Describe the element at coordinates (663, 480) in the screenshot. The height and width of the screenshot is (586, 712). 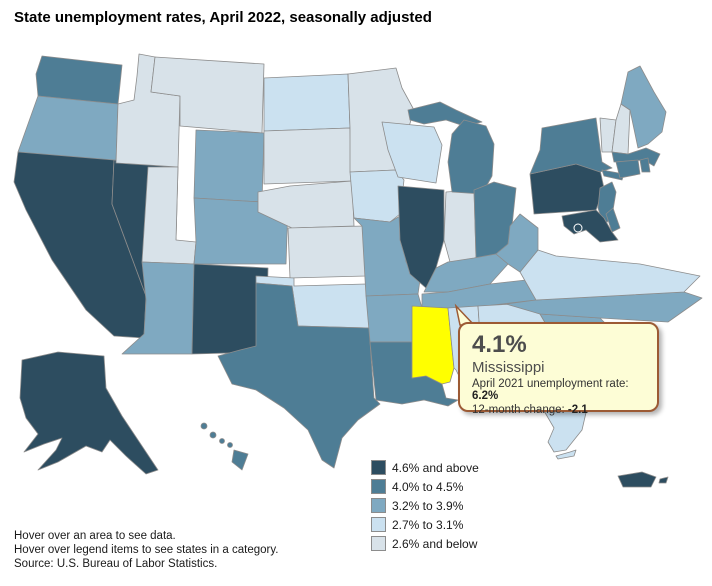
I see `state-puerto-rico-islands` at that location.